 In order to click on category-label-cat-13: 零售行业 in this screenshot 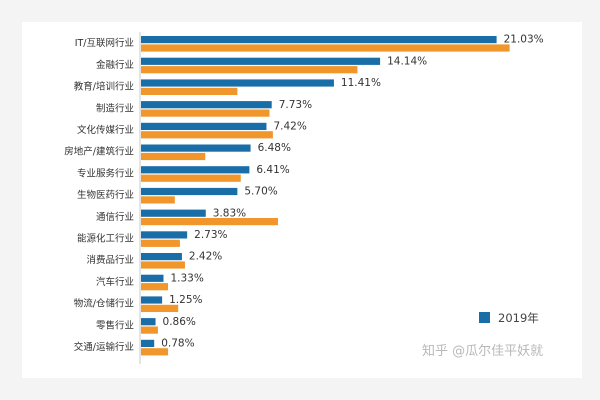, I will do `click(115, 325)`.